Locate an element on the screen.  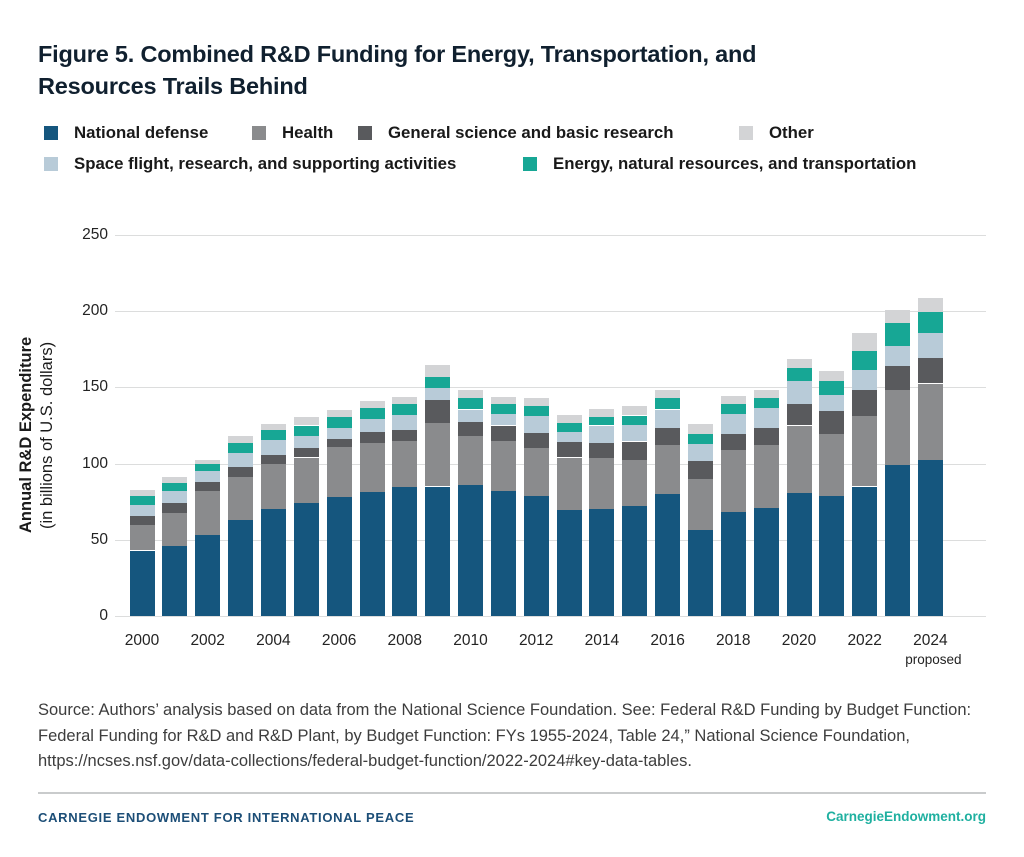
bar-segment-other-2018 is located at coordinates (733, 400).